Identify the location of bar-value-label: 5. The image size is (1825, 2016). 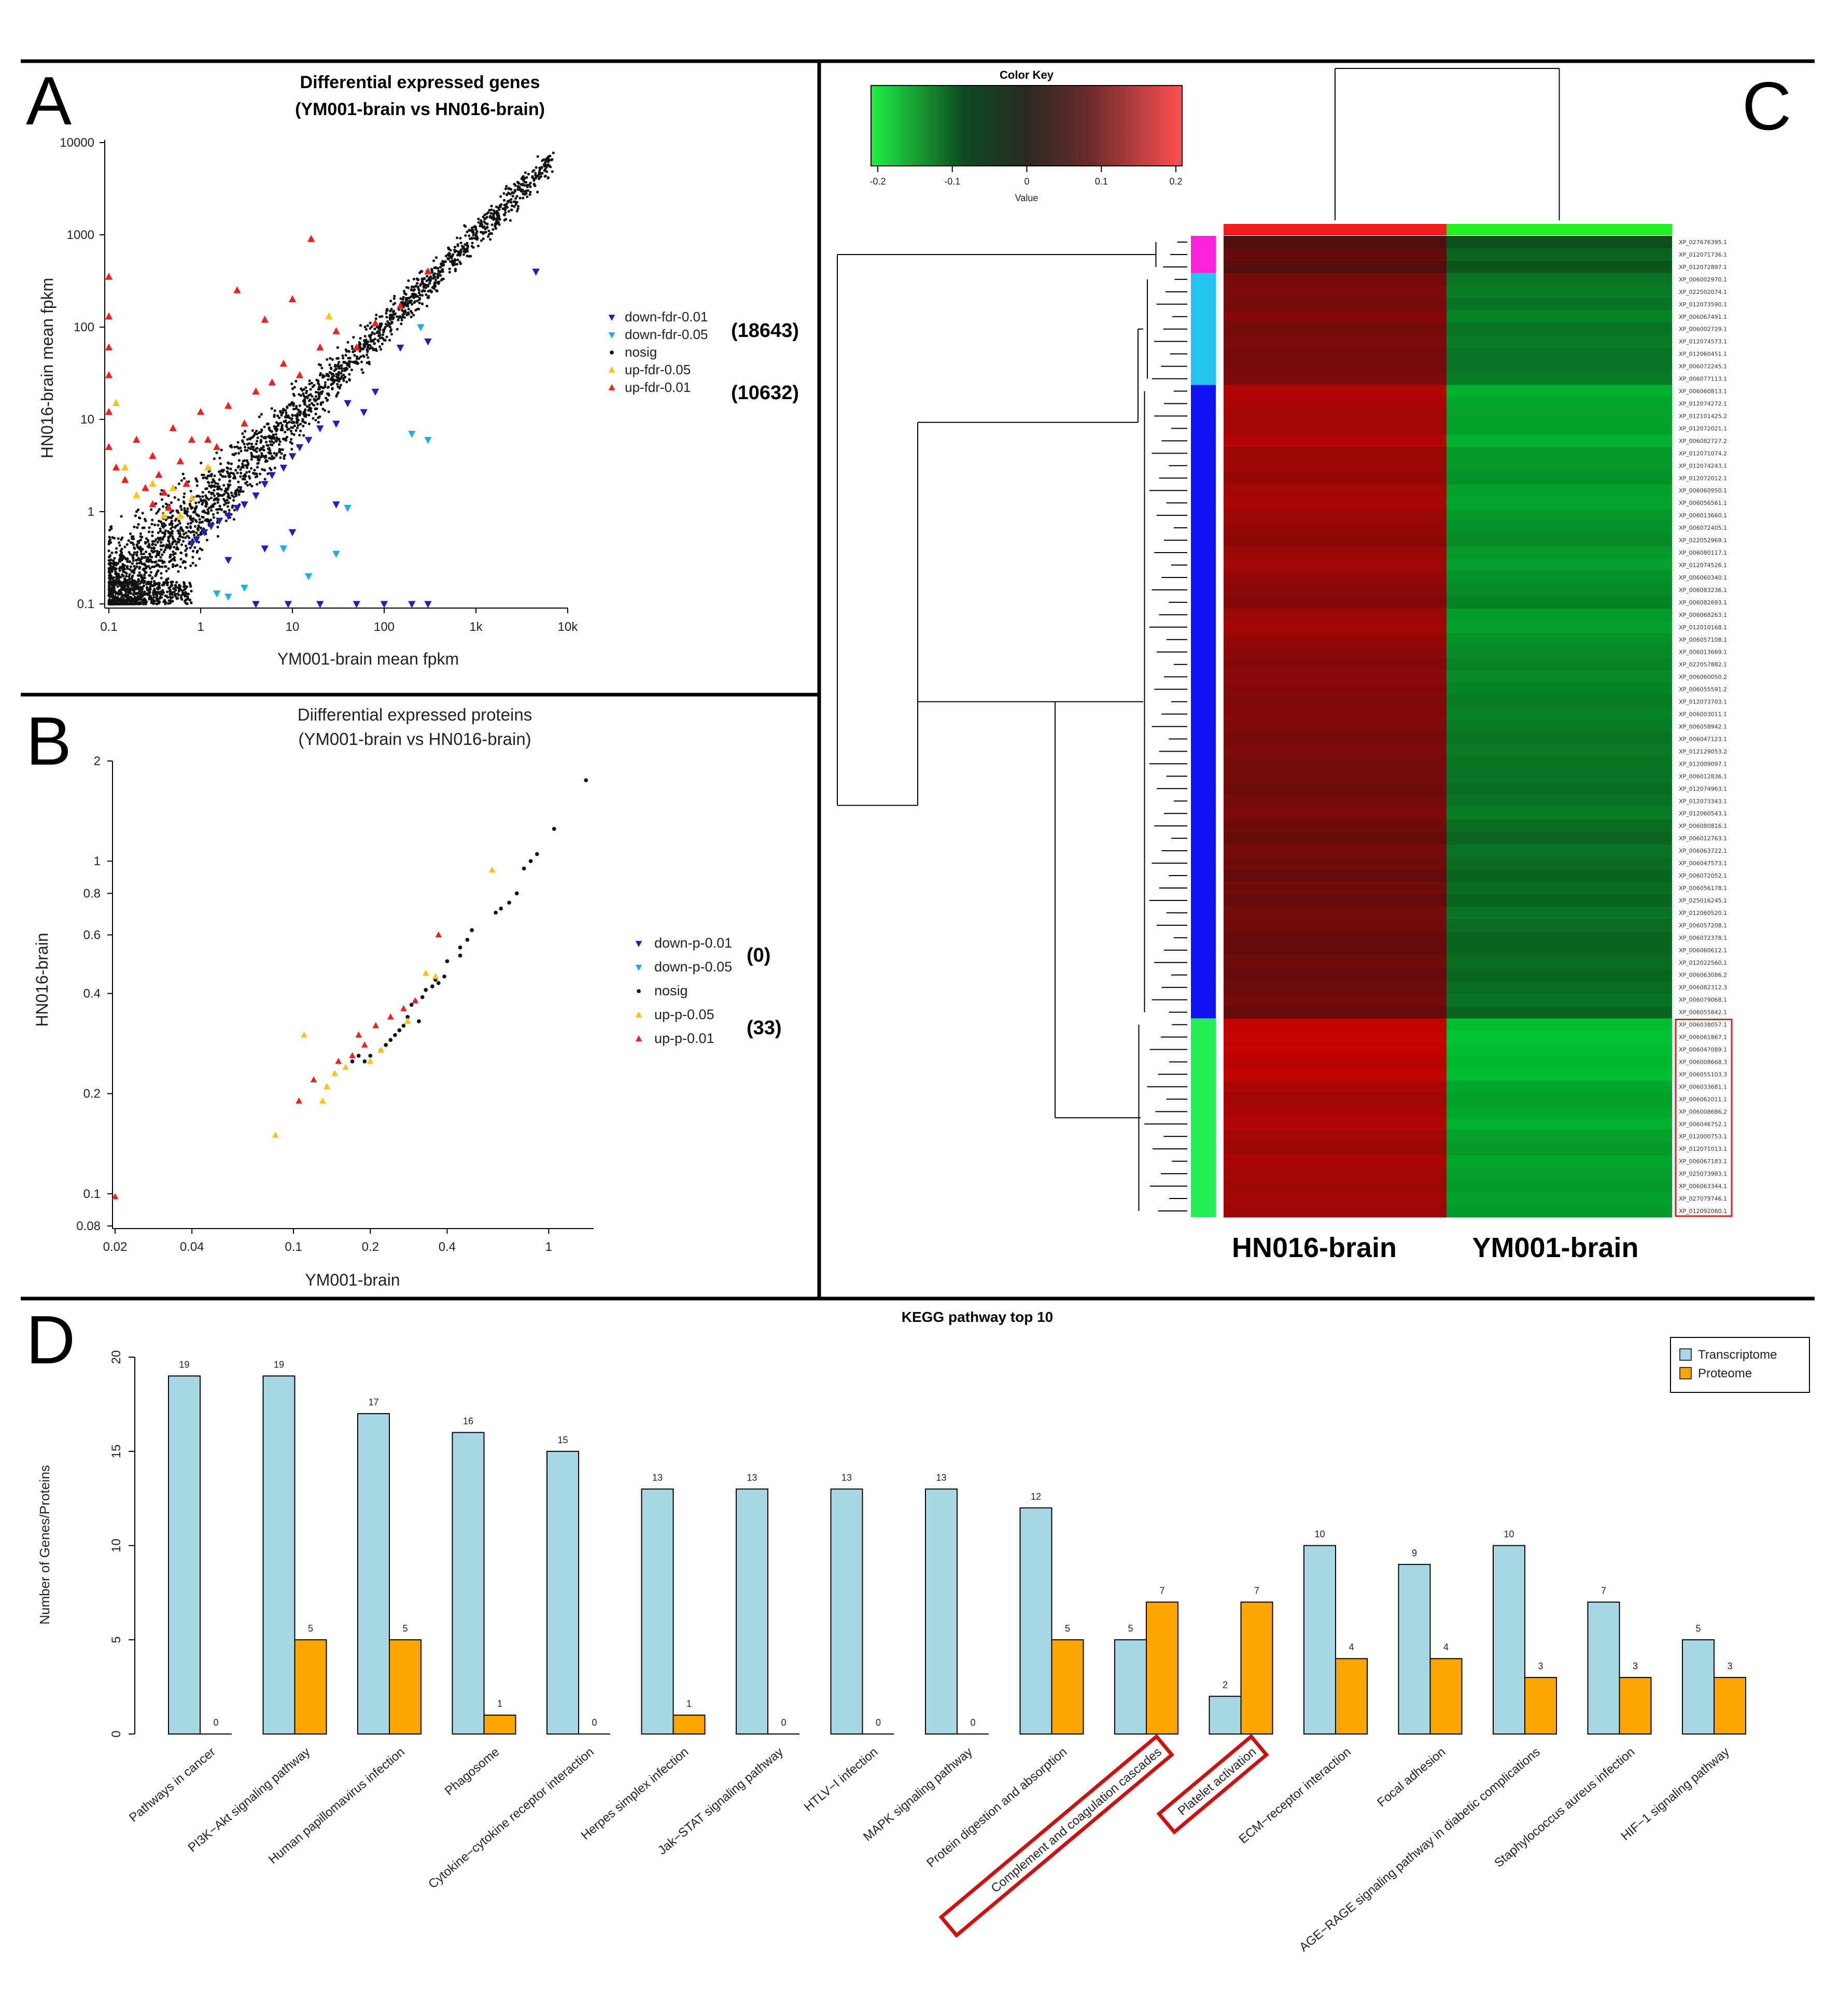
(1698, 1628).